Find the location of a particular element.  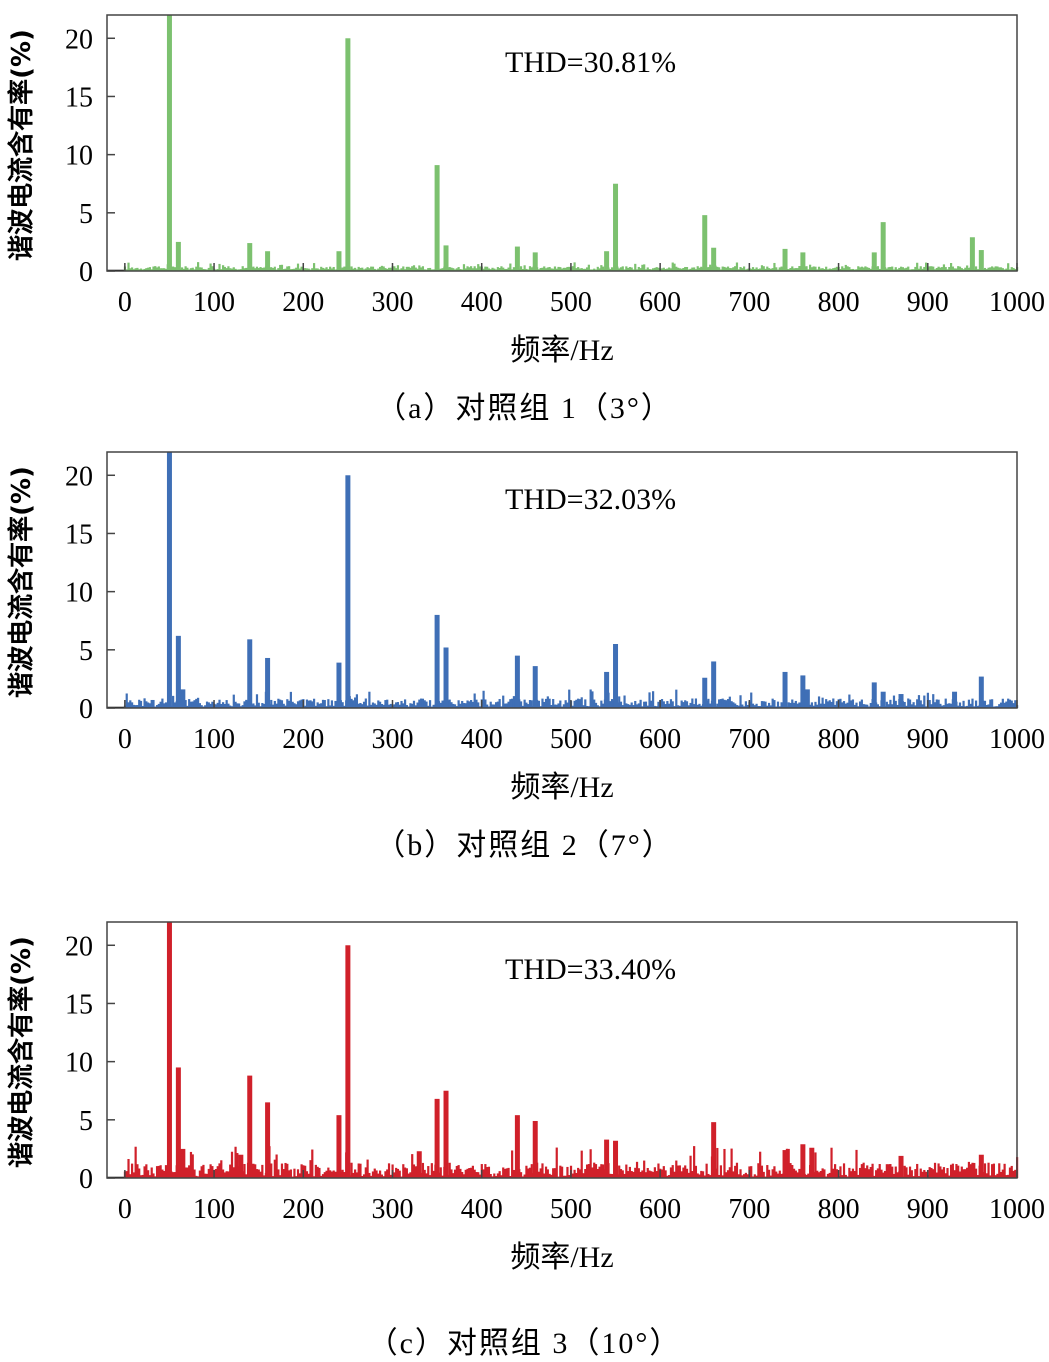

x-tick-label: 200 is located at coordinates (303, 302).